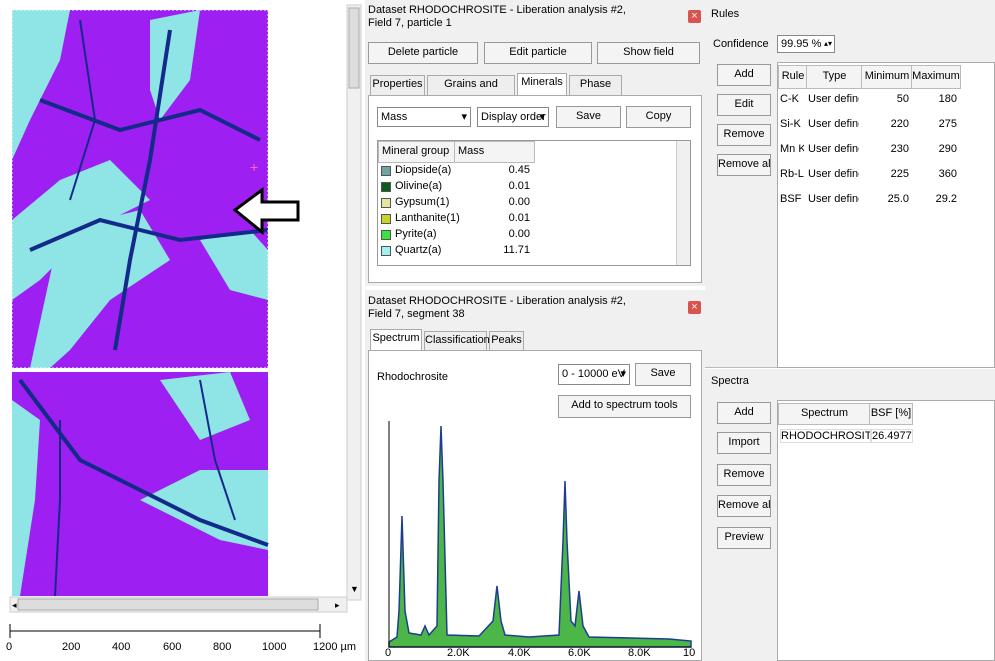  I want to click on rule-cell: Mn K, so click(792, 149).